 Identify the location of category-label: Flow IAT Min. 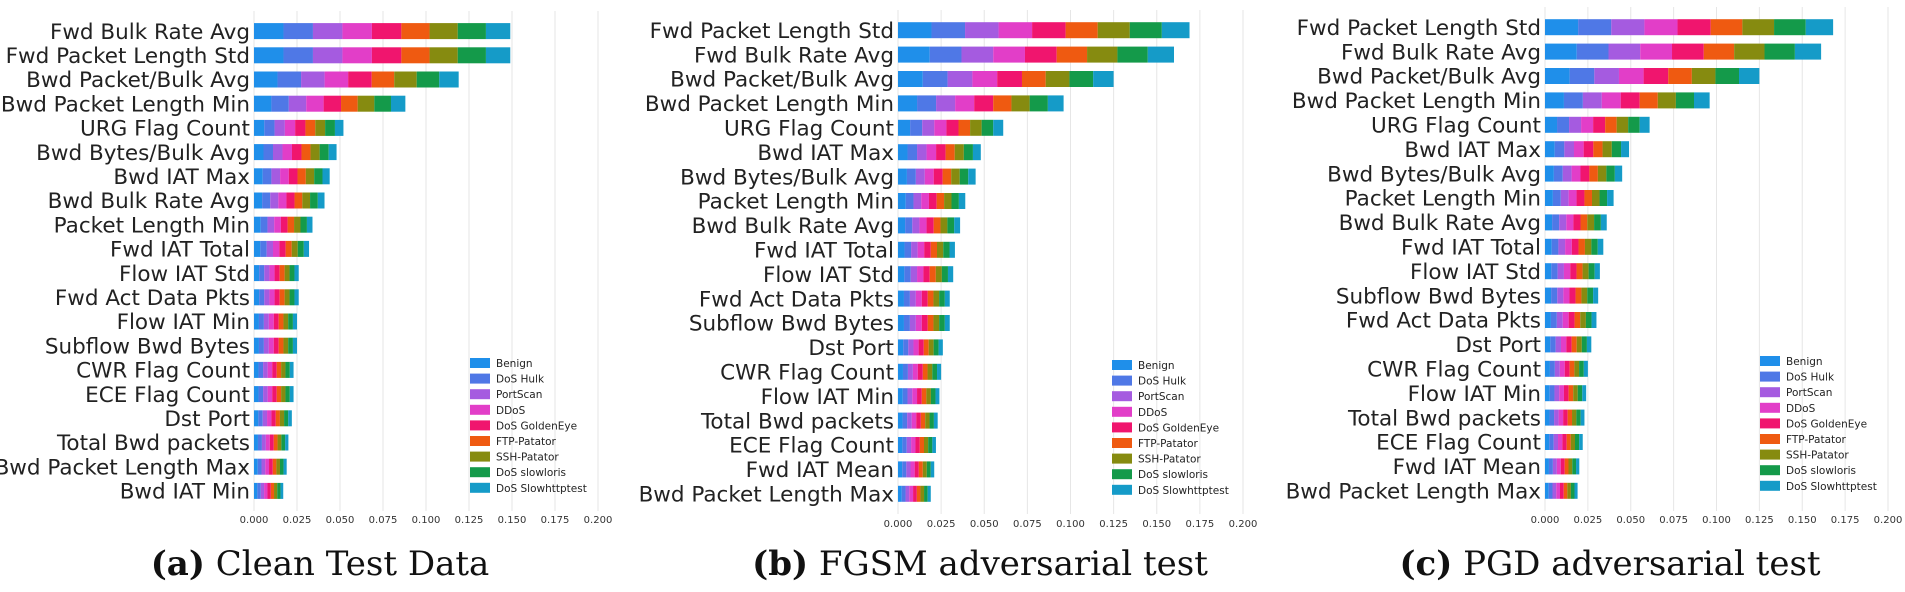
(1474, 394).